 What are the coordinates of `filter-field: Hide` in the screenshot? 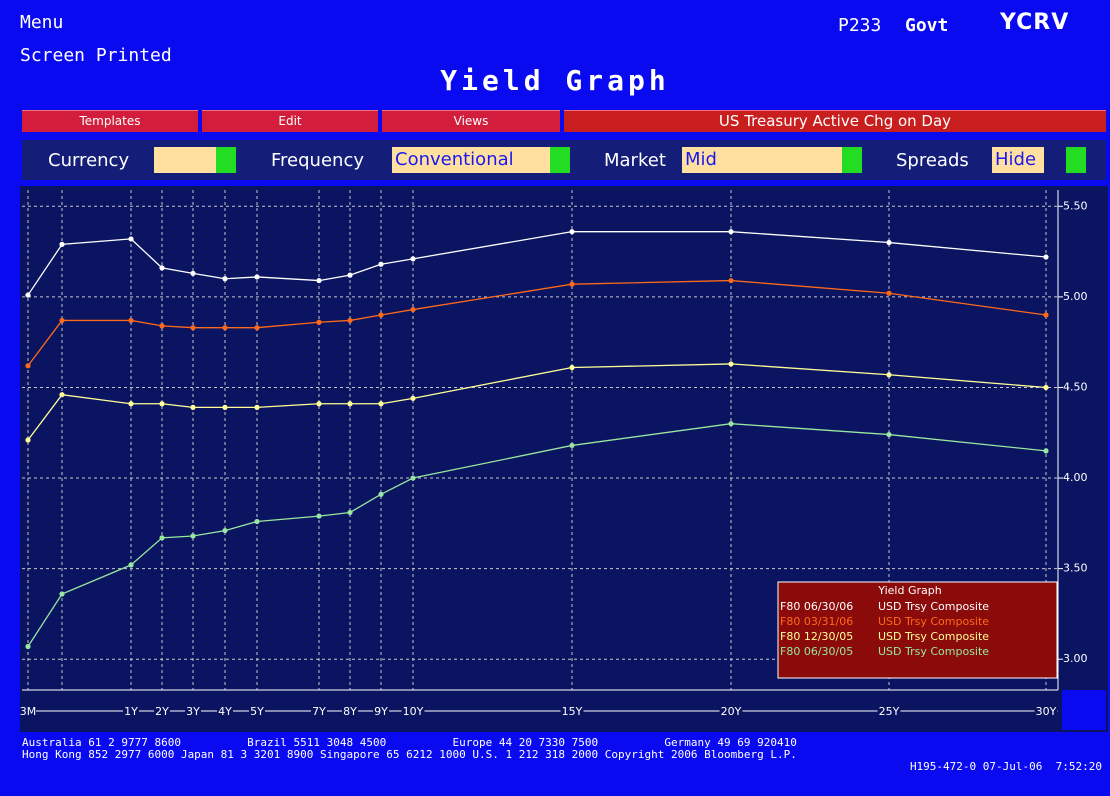 It's located at (1018, 160).